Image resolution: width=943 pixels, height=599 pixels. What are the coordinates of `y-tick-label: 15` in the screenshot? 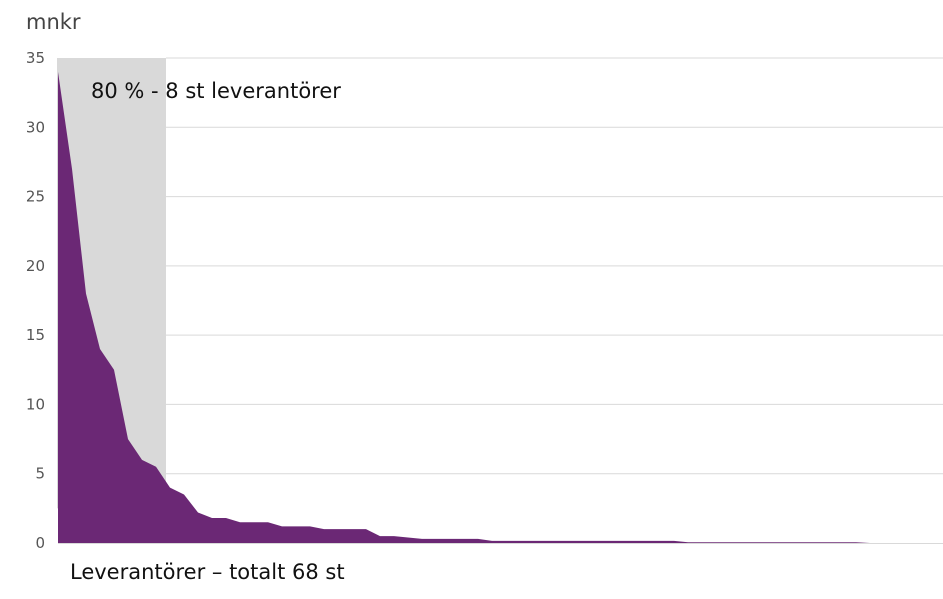 It's located at (35, 335).